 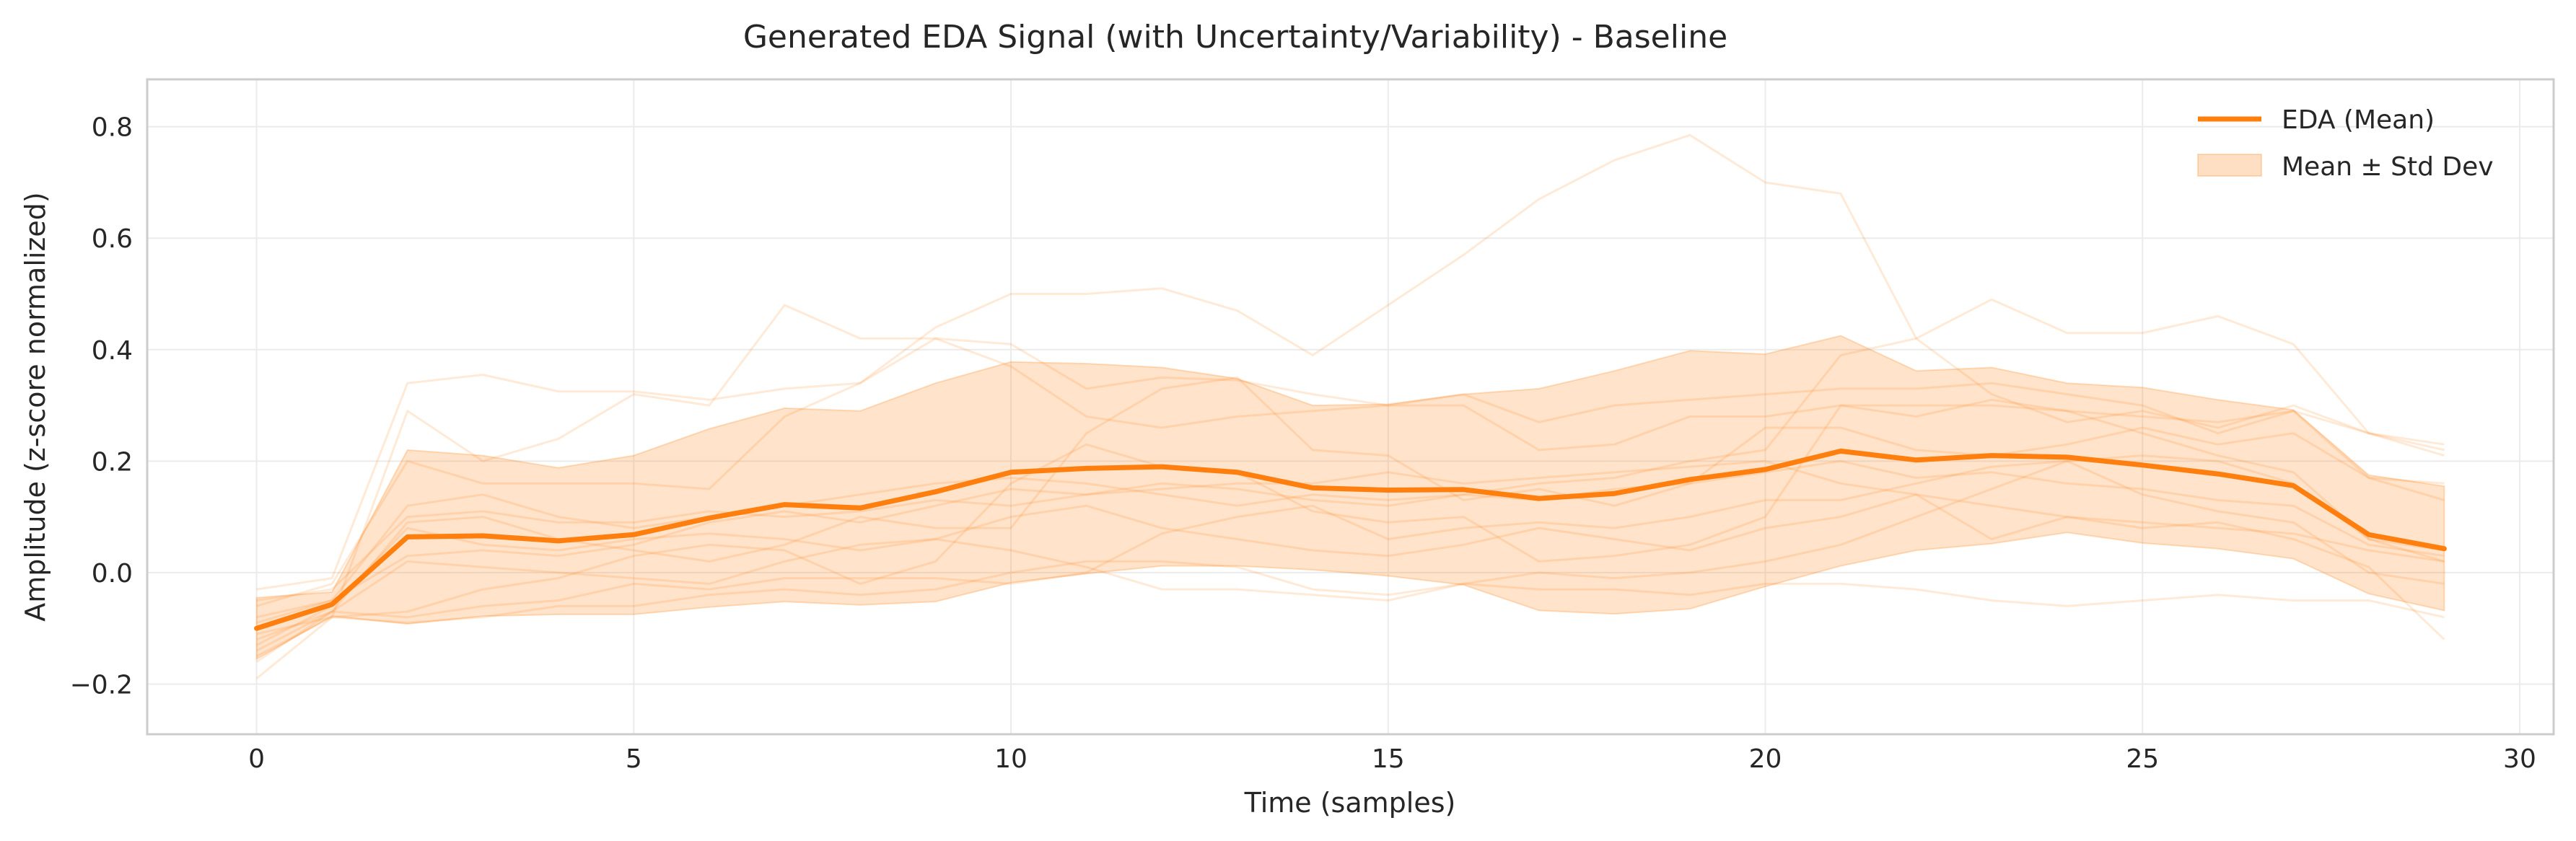 What do you see at coordinates (1765, 759) in the screenshot?
I see `x-tick-label-4: 20` at bounding box center [1765, 759].